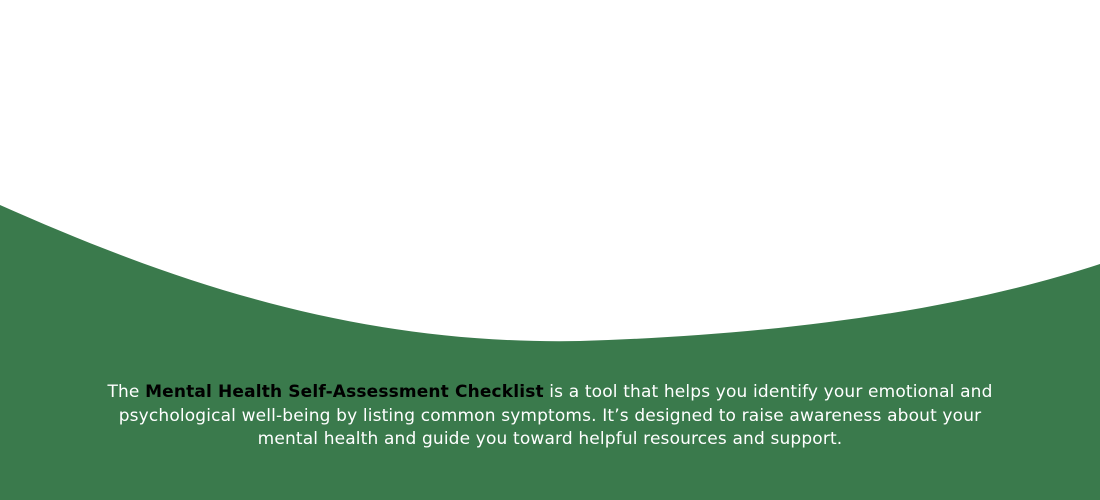  I want to click on checklist-title-highlight: Mental Health Self-Assessment Checklist, so click(344, 392).